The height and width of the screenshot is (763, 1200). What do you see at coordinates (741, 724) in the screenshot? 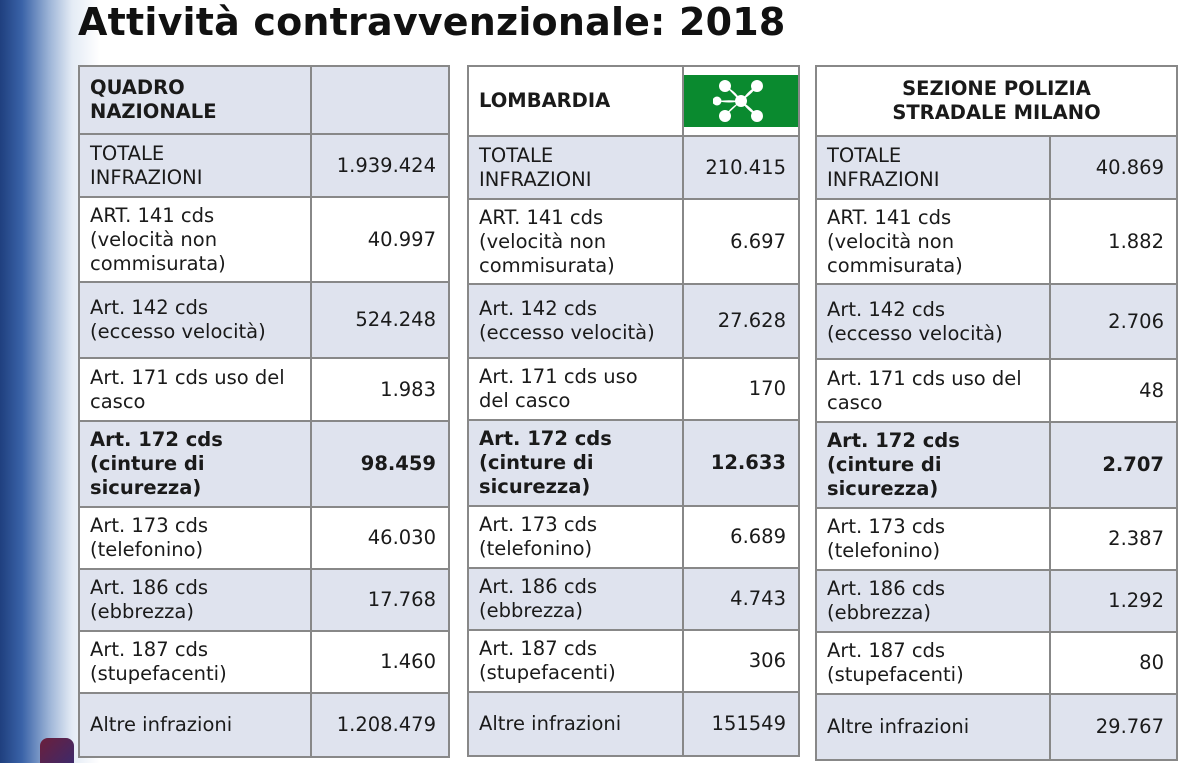
I see `row-value: 151549` at bounding box center [741, 724].